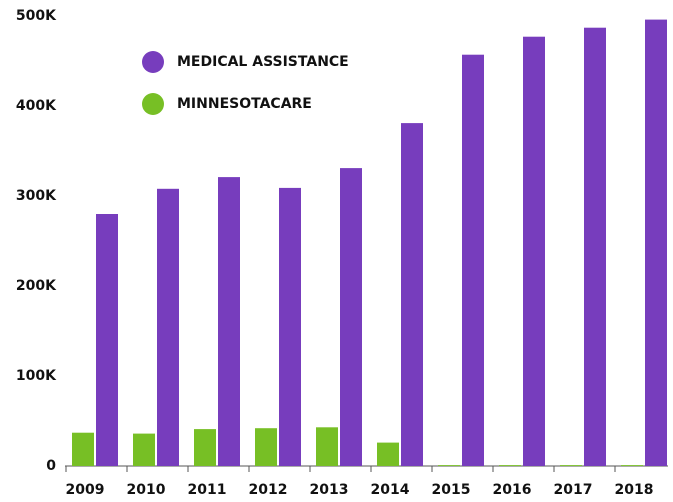 This screenshot has height=502, width=673. Describe the element at coordinates (512, 490) in the screenshot. I see `x-tick-label: 2016` at that location.